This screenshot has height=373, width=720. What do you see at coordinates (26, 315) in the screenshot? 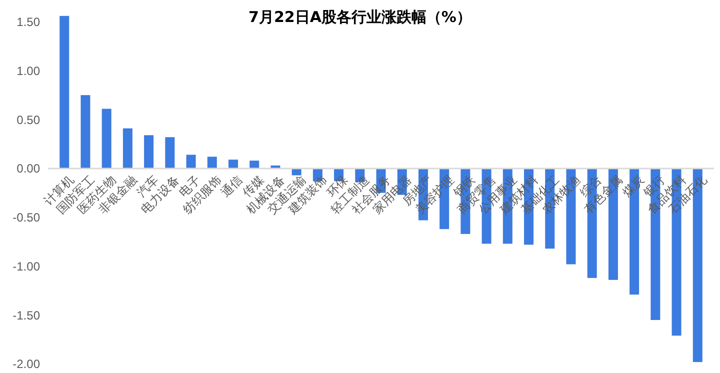
I see `y-tick-label: -1.50` at bounding box center [26, 315].